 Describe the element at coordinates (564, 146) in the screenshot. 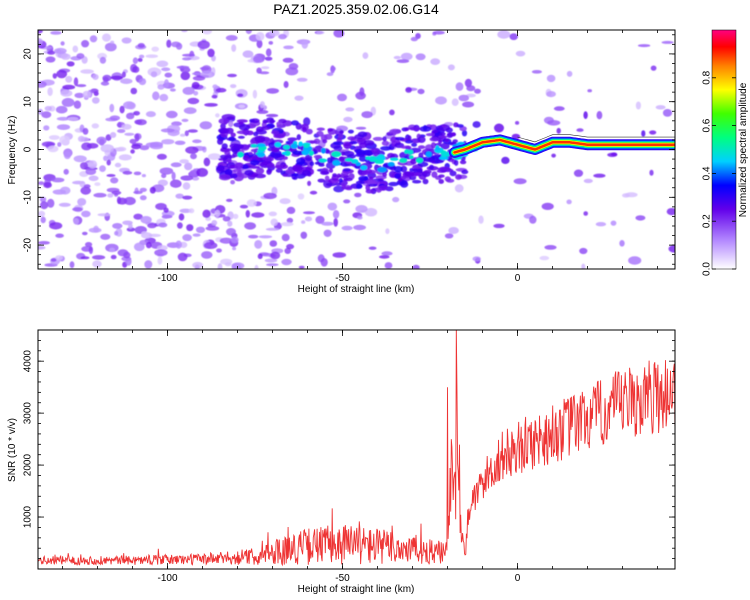

I see `signal-band` at that location.